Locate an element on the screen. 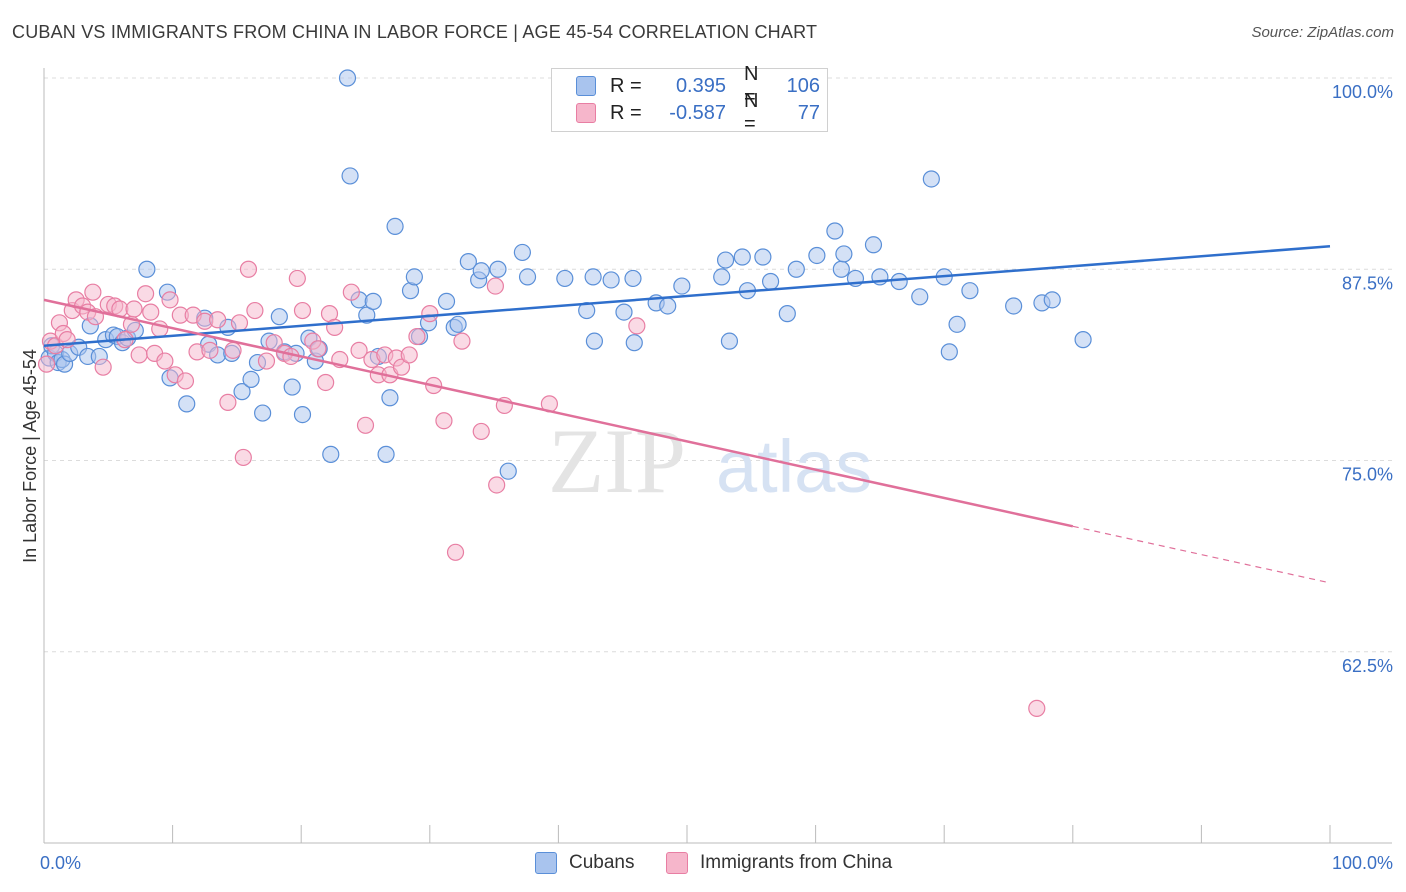 The height and width of the screenshot is (892, 1406). r-value: -0.587 is located at coordinates (697, 112).